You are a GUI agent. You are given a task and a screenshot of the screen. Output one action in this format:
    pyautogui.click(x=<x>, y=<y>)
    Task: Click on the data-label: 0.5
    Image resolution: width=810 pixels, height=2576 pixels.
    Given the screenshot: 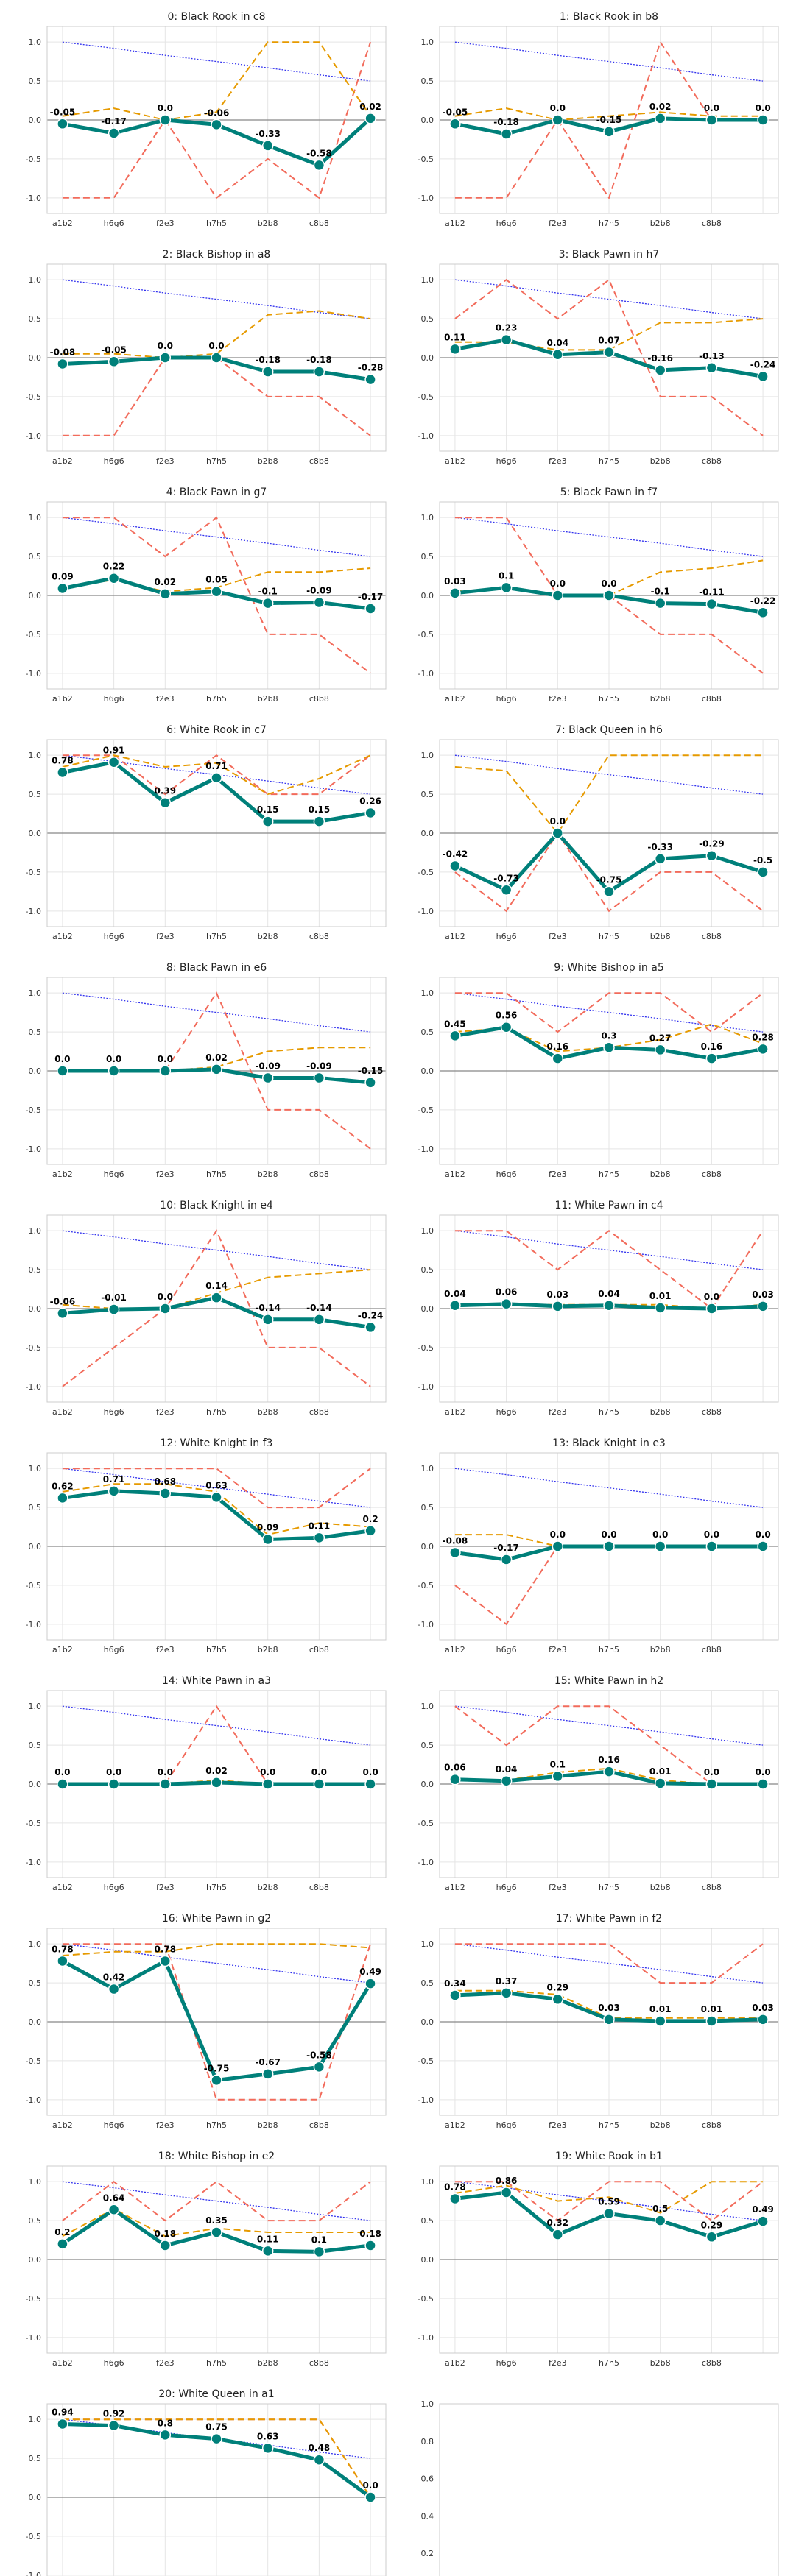 What is the action you would take?
    pyautogui.click(x=660, y=2209)
    